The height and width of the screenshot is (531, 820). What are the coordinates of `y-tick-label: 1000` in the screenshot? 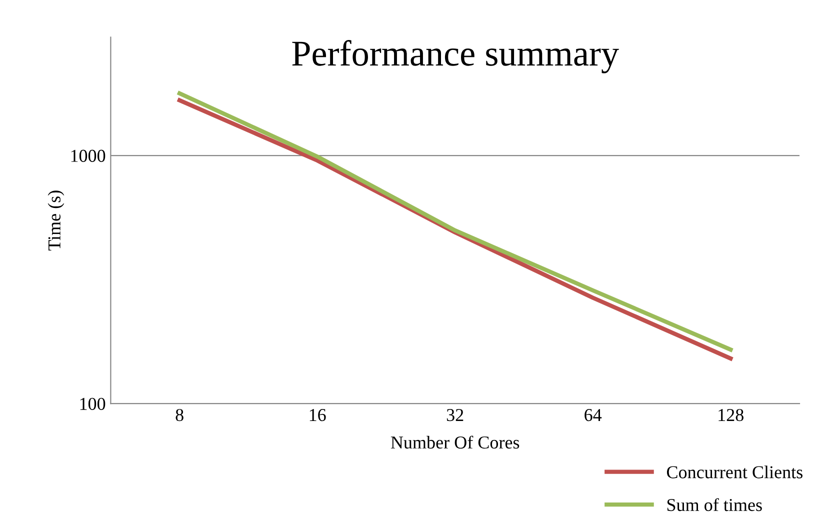 It's located at (88, 156).